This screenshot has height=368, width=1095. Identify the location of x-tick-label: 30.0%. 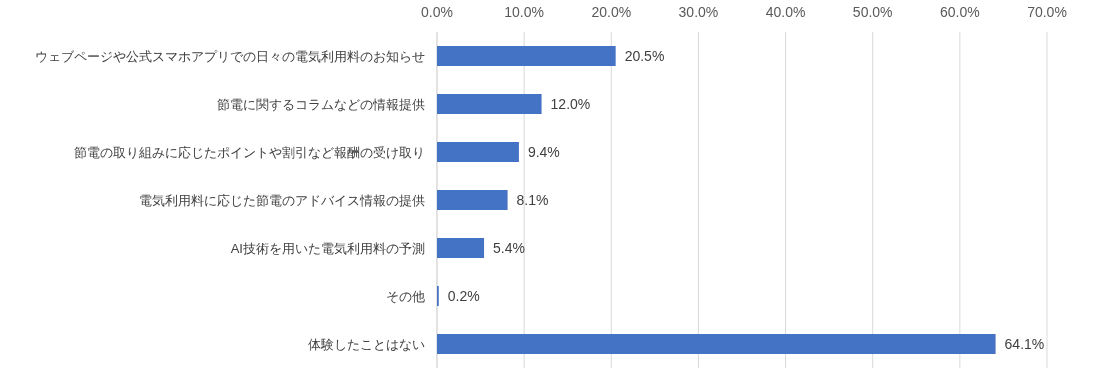
(698, 12).